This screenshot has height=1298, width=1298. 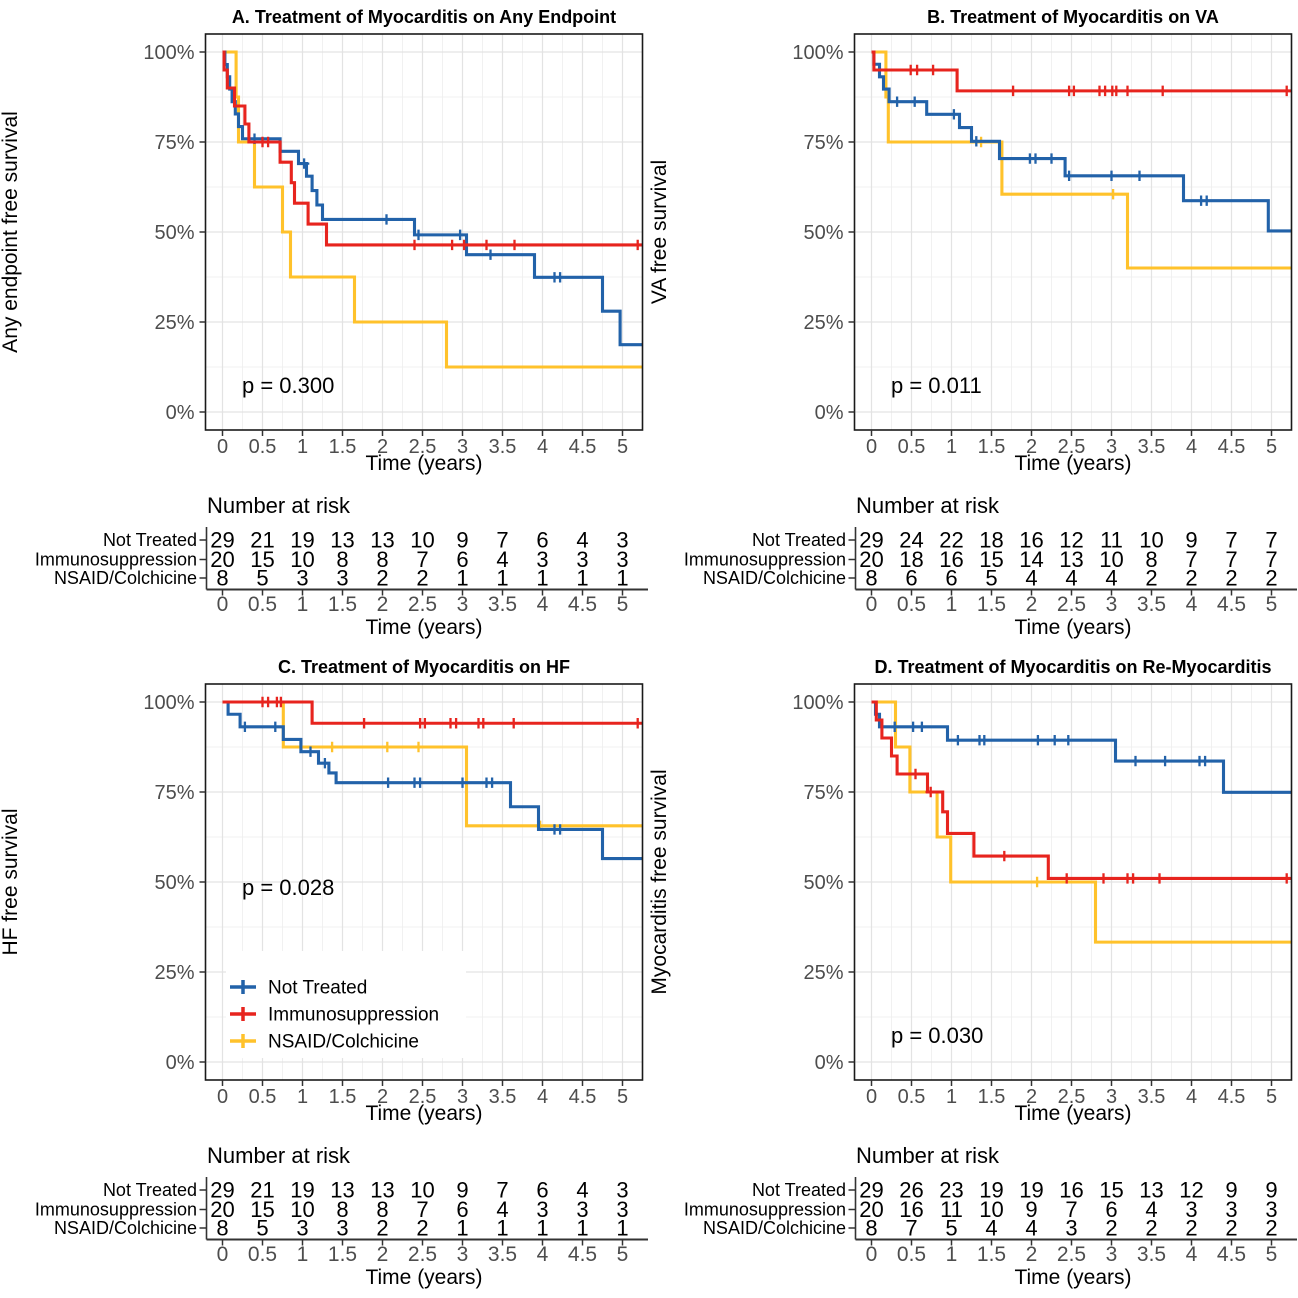 I want to click on risk-count: 24, so click(x=911, y=540).